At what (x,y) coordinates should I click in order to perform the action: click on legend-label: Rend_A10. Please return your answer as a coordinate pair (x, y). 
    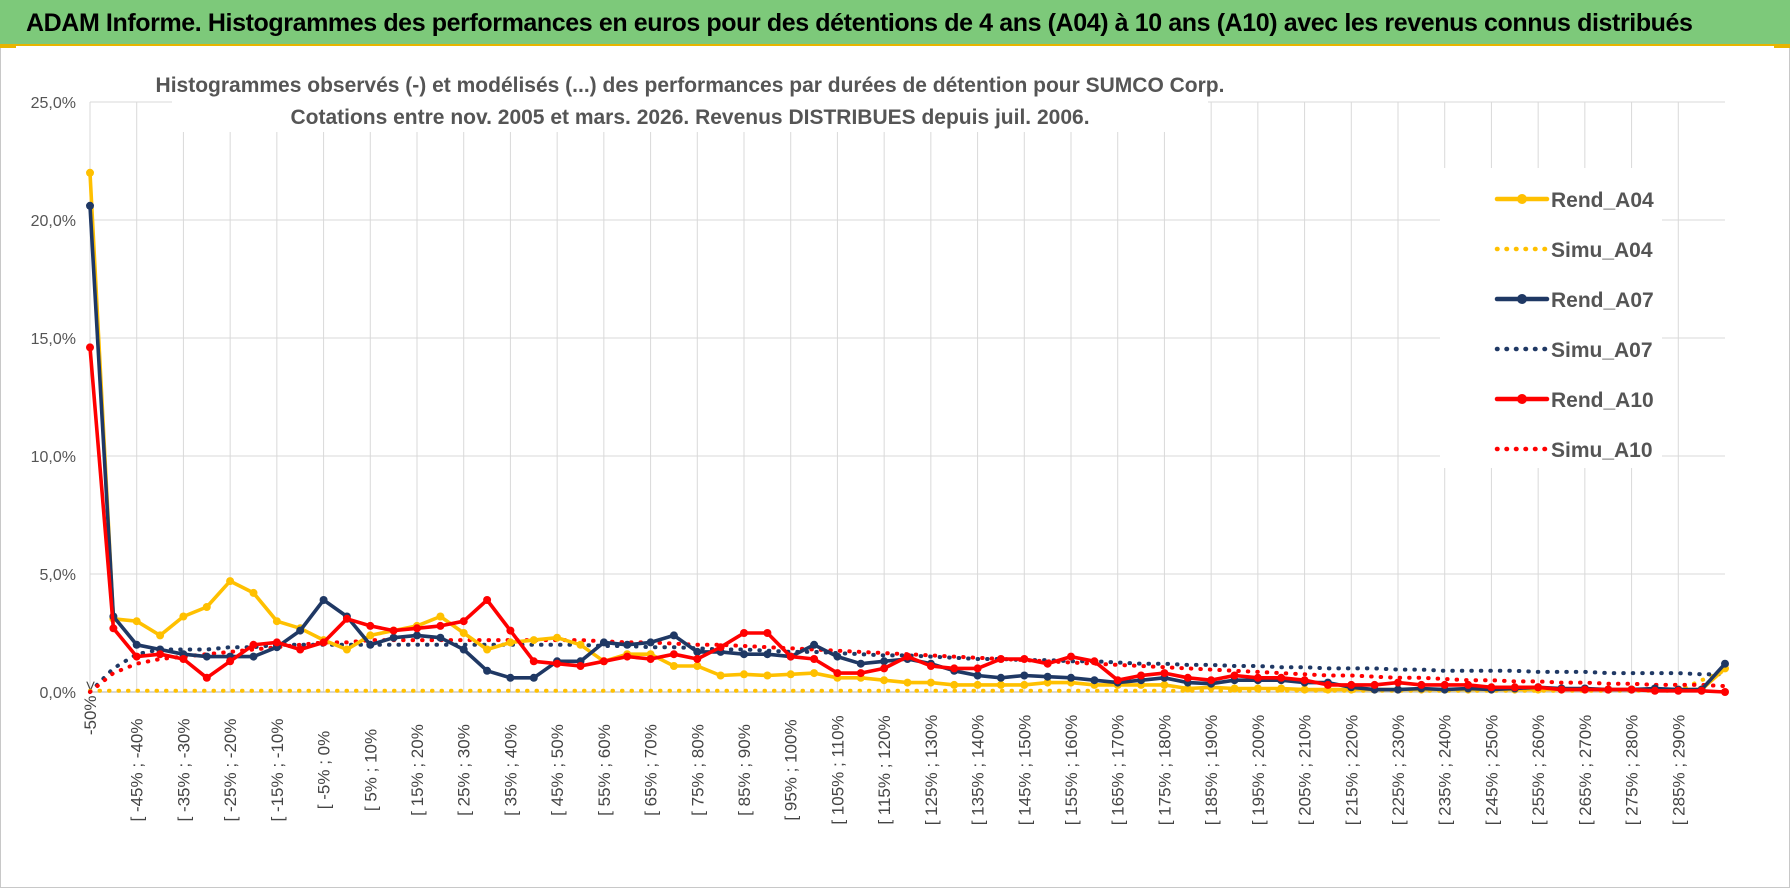
    Looking at the image, I should click on (1602, 400).